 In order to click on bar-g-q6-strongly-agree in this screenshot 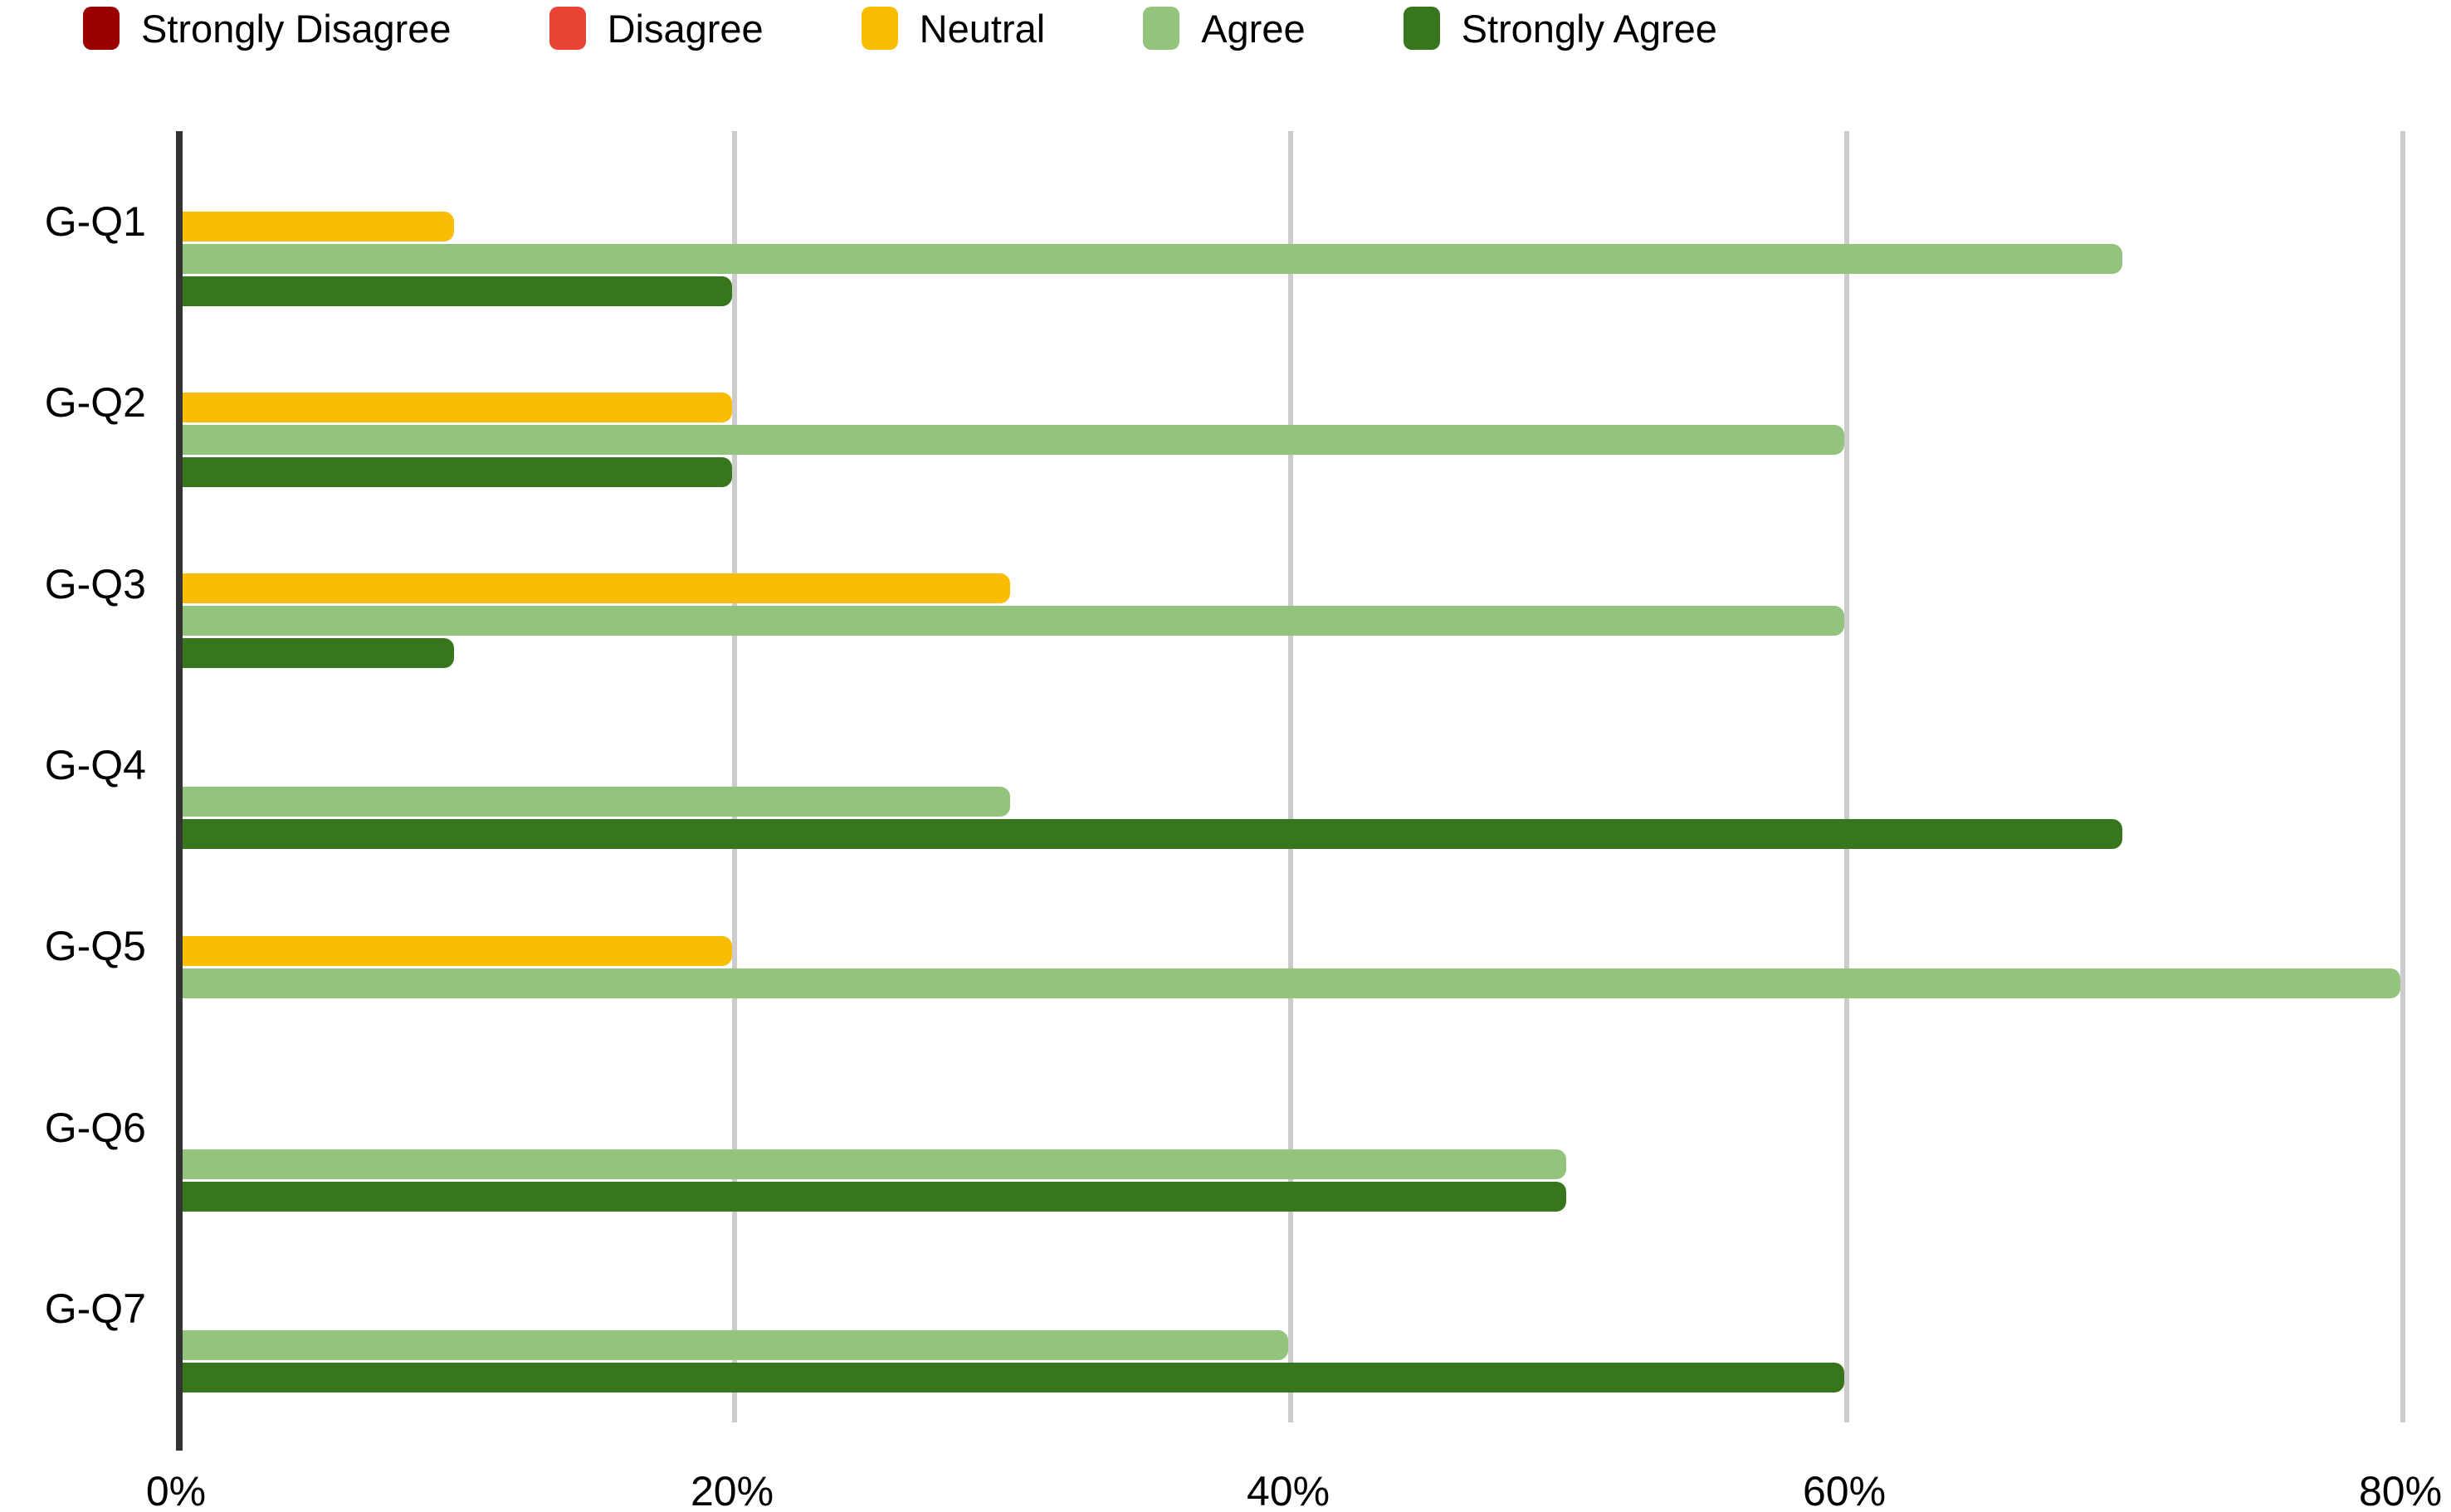, I will do `click(871, 1197)`.